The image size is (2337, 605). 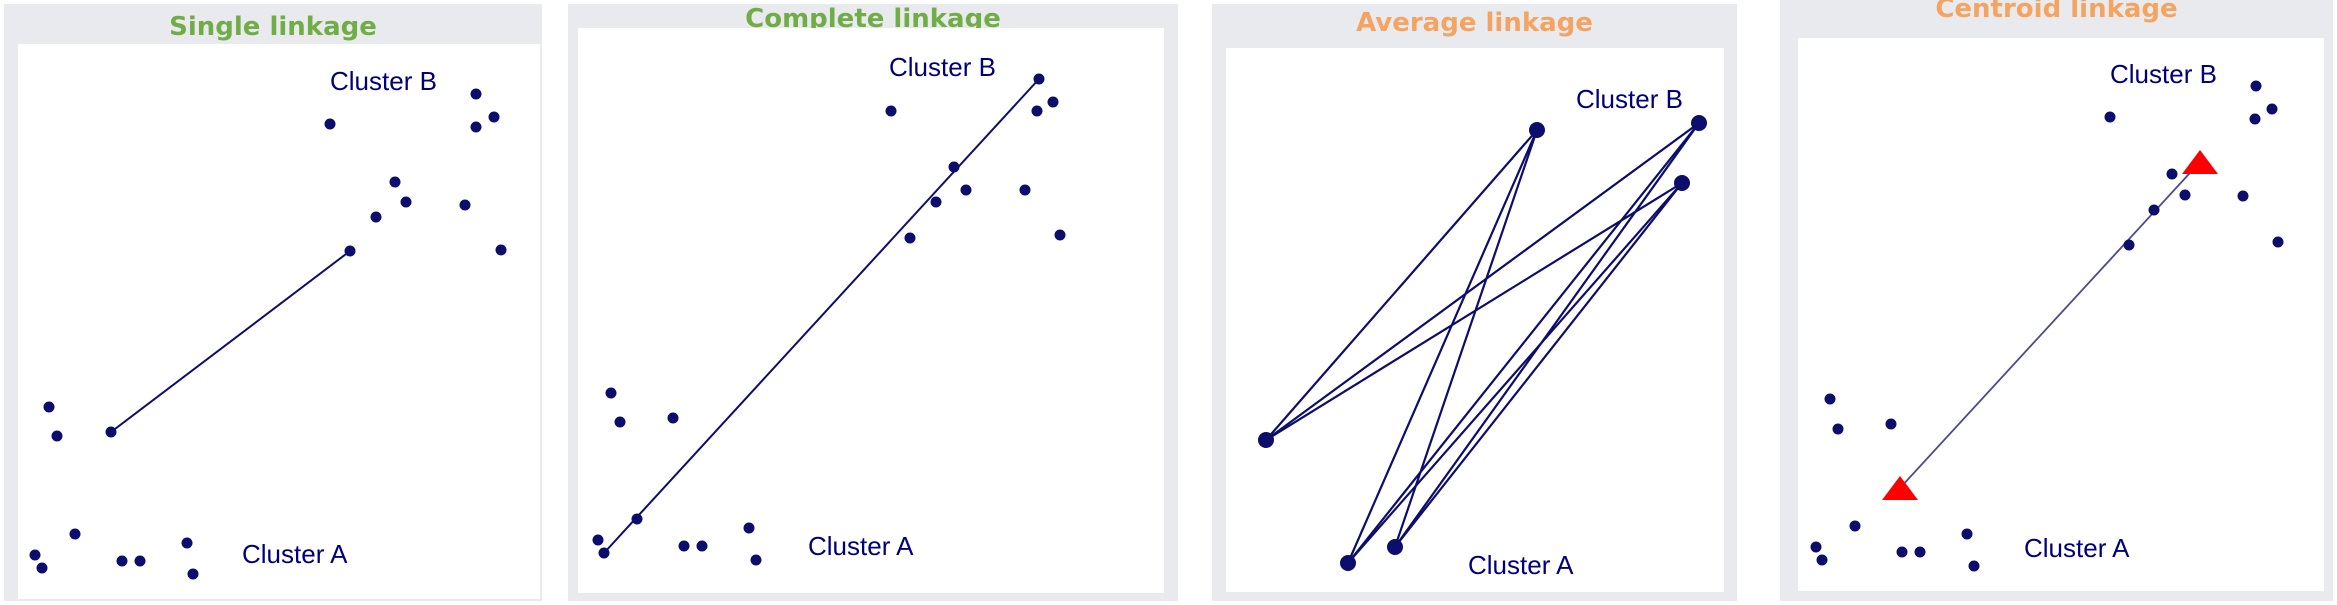 I want to click on panel-title: Average linkage, so click(x=1474, y=23).